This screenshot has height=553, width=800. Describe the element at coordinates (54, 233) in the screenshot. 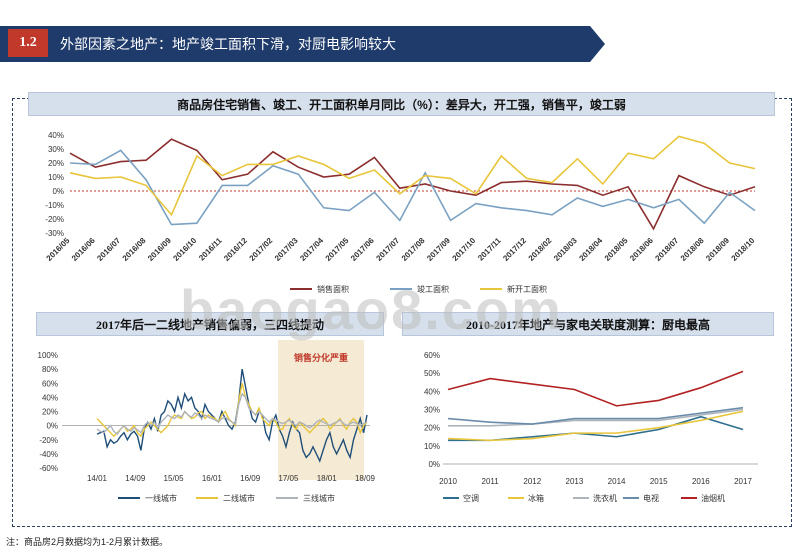

I see `chart1-y-tick-label: -30%` at that location.